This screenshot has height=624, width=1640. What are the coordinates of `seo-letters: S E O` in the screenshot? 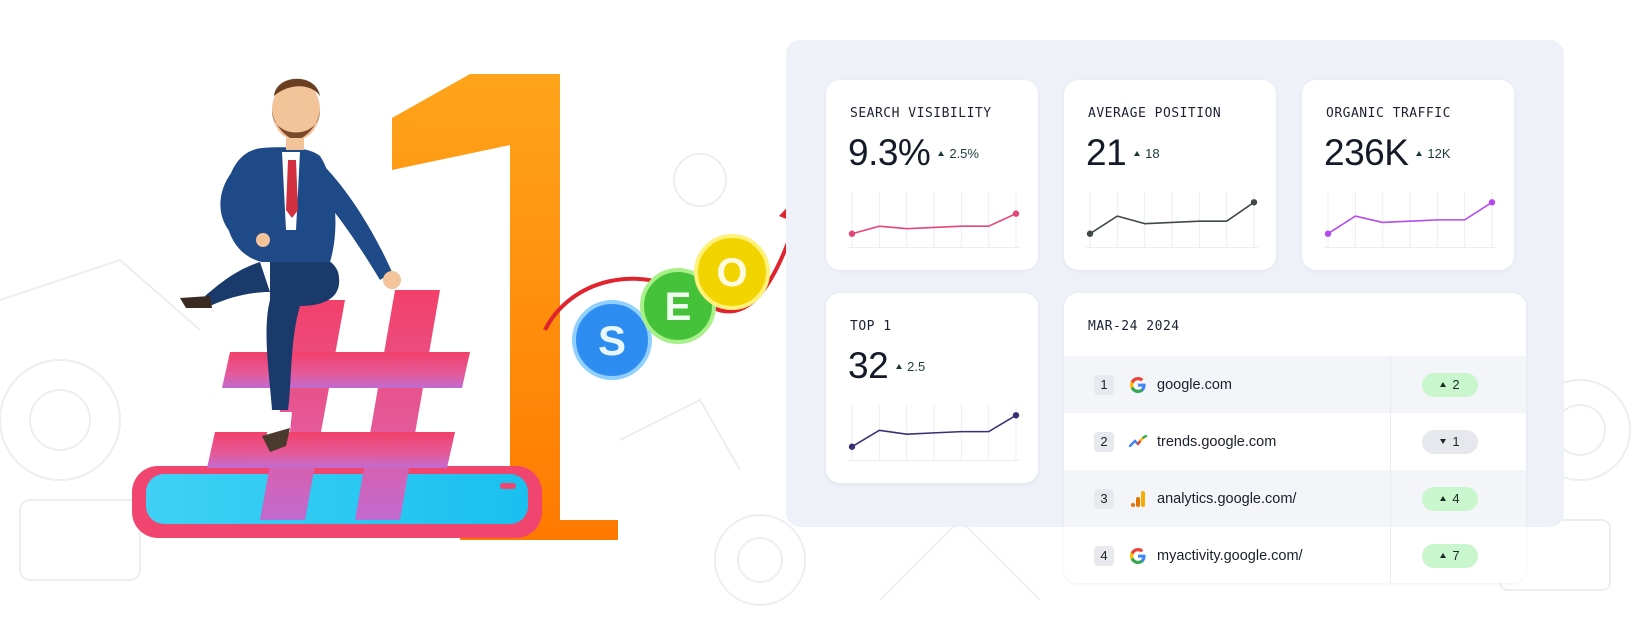 It's located at (671, 307).